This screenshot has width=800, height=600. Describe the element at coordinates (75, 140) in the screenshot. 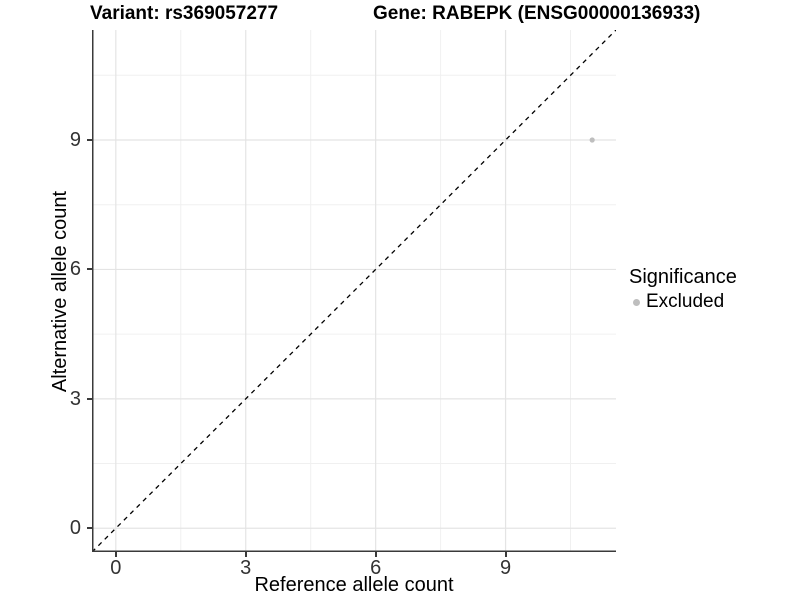

I see `y-tick-label: 9` at that location.